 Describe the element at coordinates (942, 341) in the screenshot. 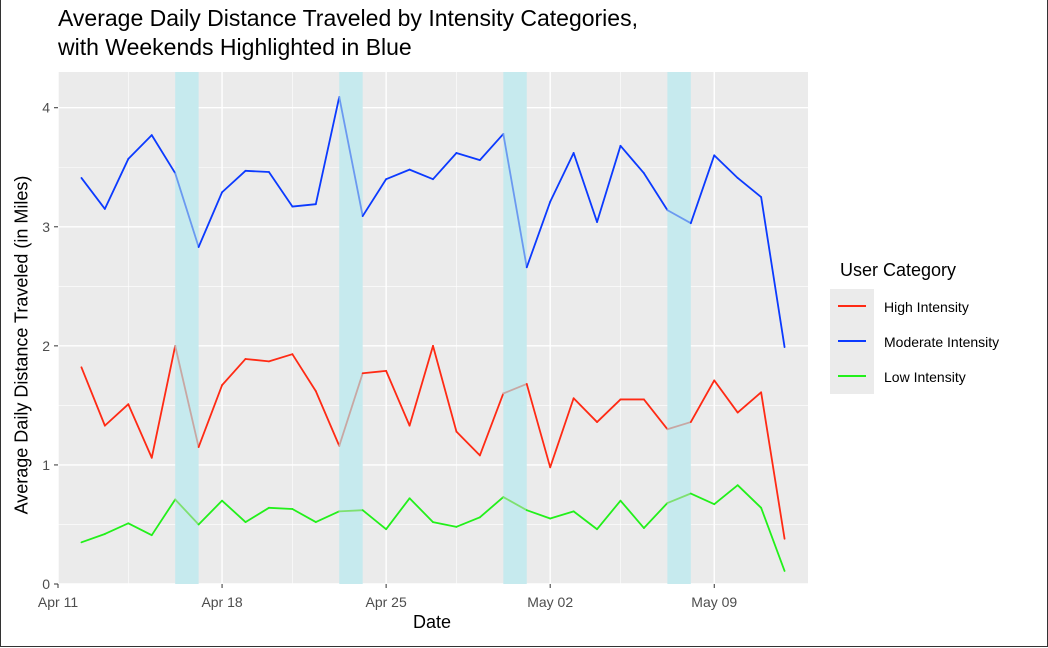

I see `legend-label-moderate-intensity: Moderate Intensity` at that location.